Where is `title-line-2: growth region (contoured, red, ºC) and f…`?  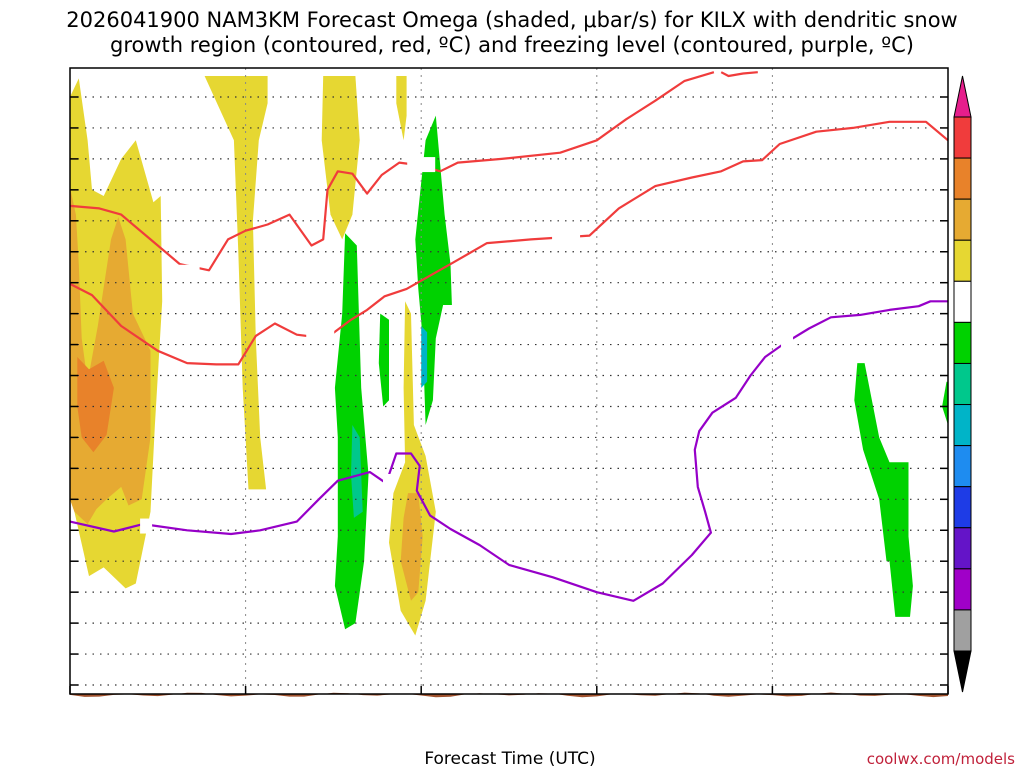
title-line-2: growth region (contoured, red, ºC) and f… is located at coordinates (512, 45).